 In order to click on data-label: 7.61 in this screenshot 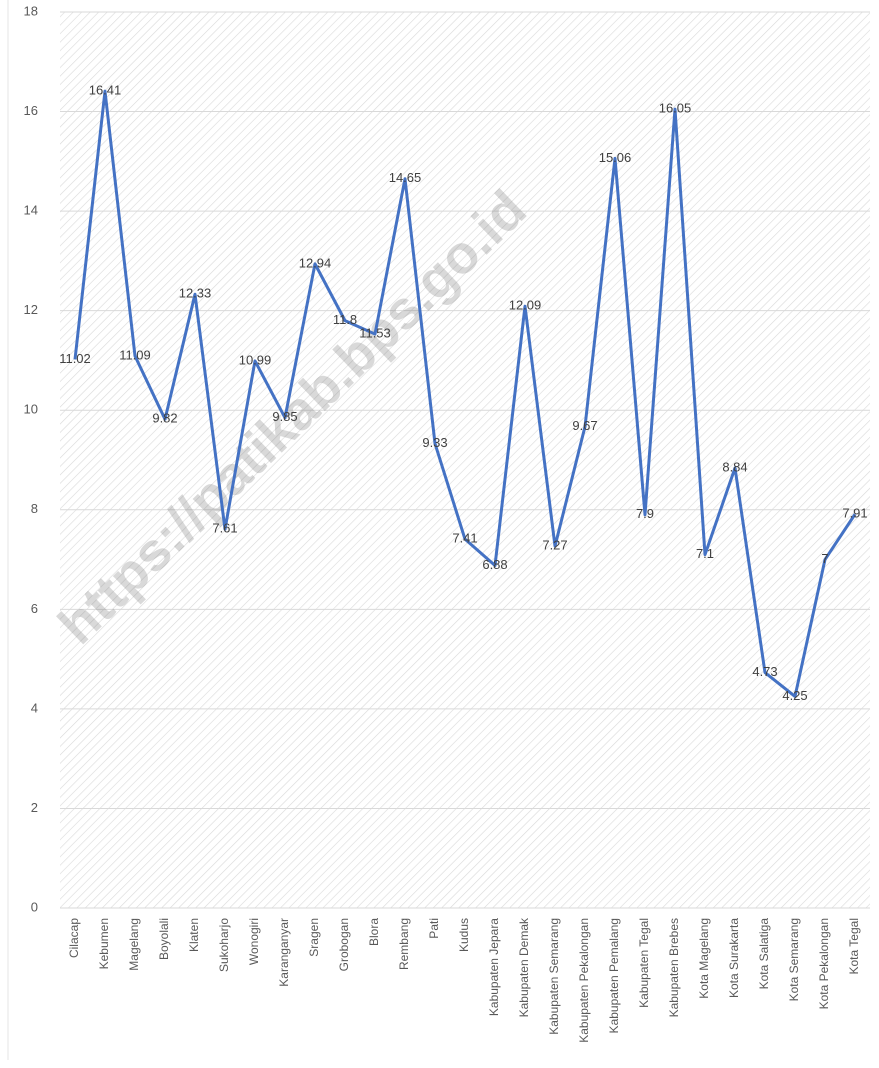, I will do `click(224, 528)`.